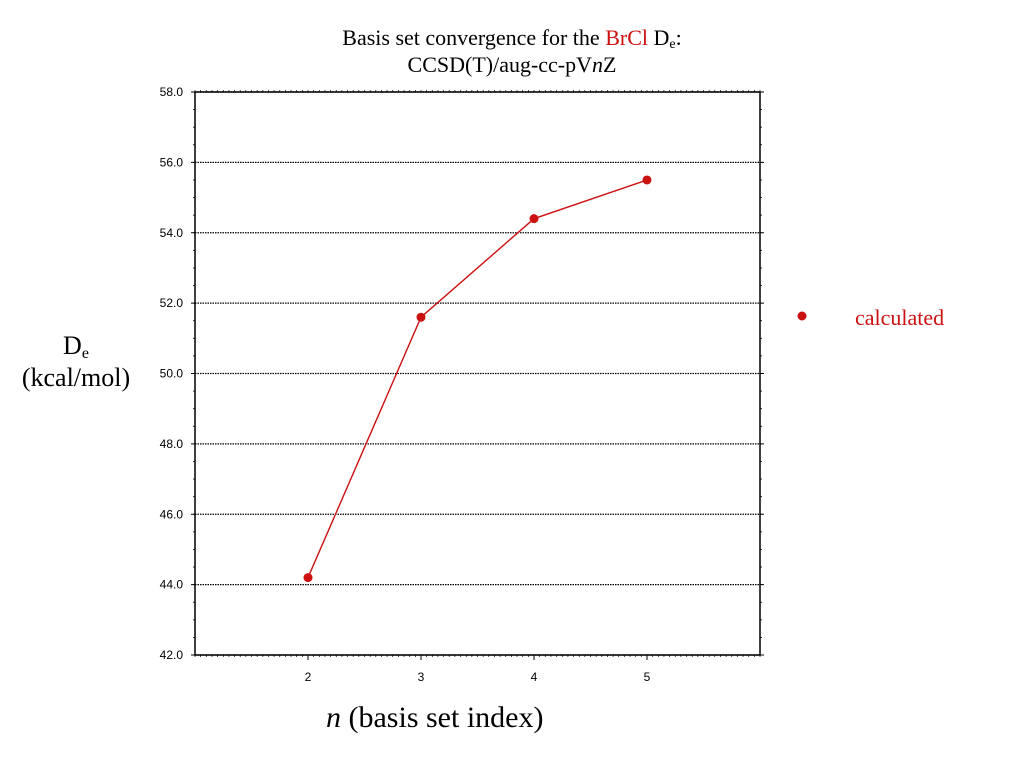 Image resolution: width=1024 pixels, height=768 pixels. Describe the element at coordinates (172, 585) in the screenshot. I see `y-tick-label: 44.0` at that location.